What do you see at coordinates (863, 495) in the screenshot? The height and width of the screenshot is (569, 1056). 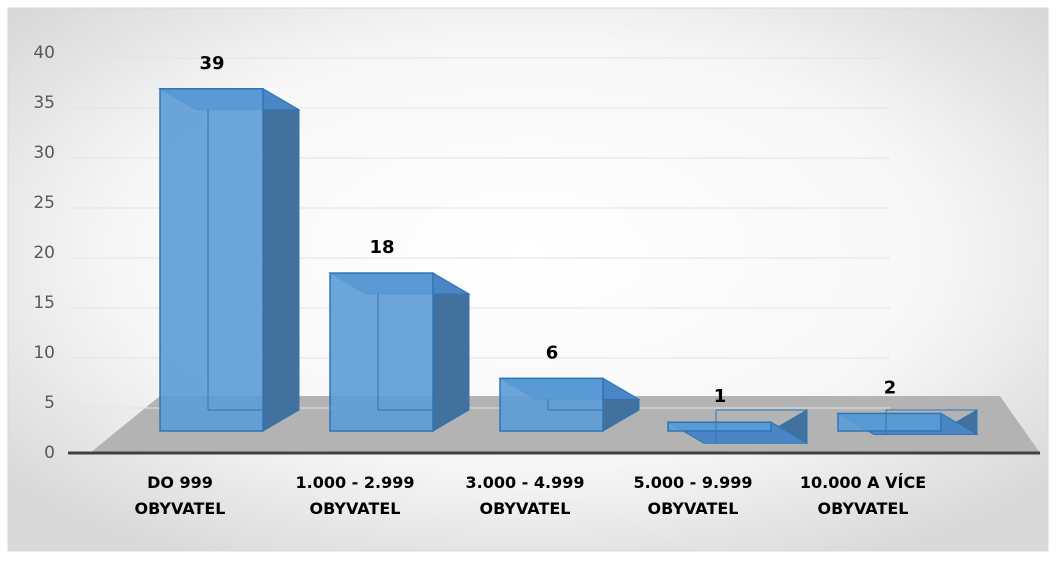 I see `x-tick-label: 10.000 A VÍCE OBYVATEL` at bounding box center [863, 495].